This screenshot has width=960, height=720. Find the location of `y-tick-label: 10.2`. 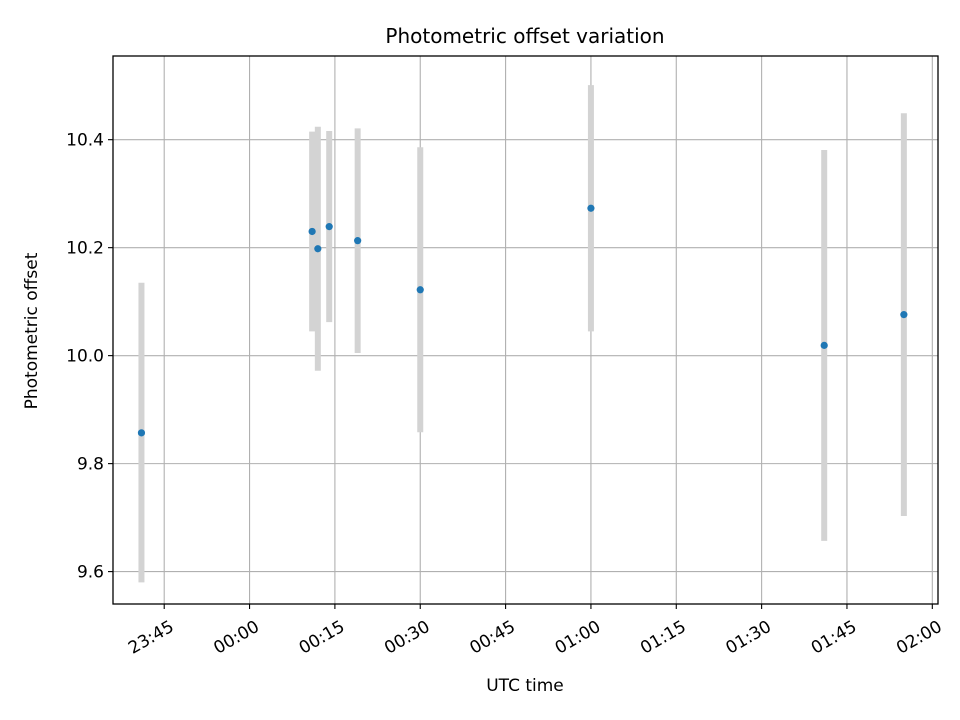

y-tick-label: 10.2 is located at coordinates (85, 249).